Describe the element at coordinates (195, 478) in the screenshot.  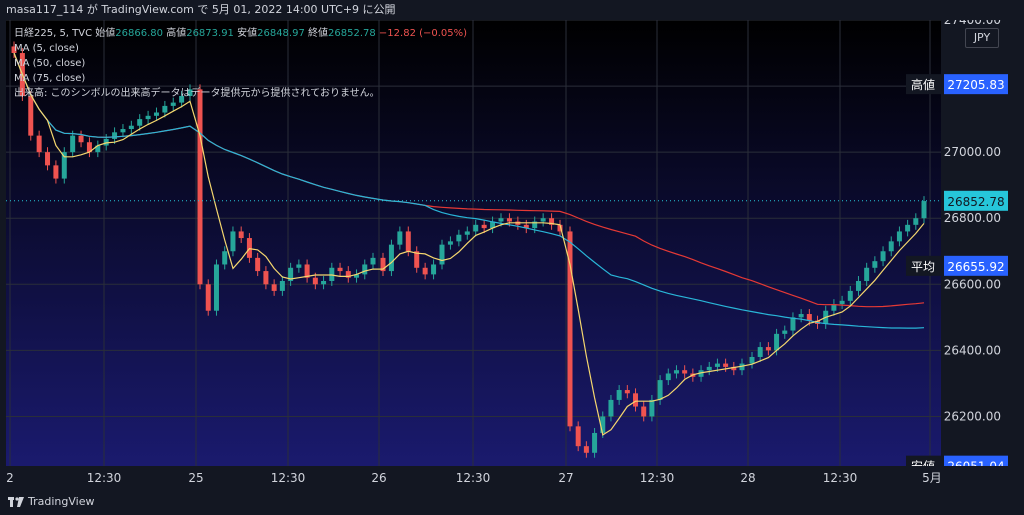
I see `x-tick-label: 25` at that location.